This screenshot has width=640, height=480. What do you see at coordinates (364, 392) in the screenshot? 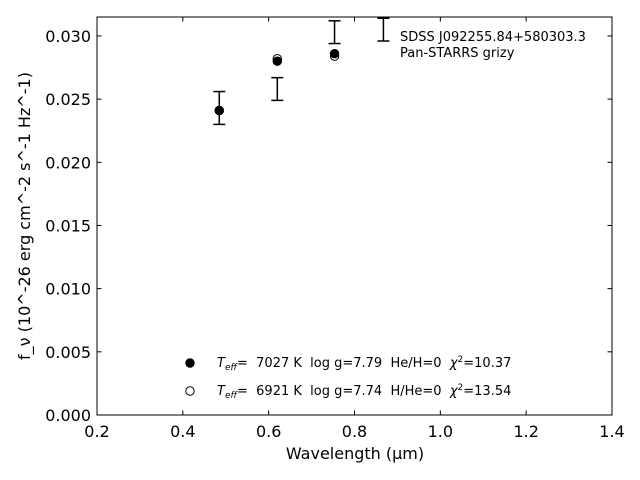
I see `legend-entry-2: Teff= 6921 K log g=7.74 H/He=0 χ2=13.54` at bounding box center [364, 392].